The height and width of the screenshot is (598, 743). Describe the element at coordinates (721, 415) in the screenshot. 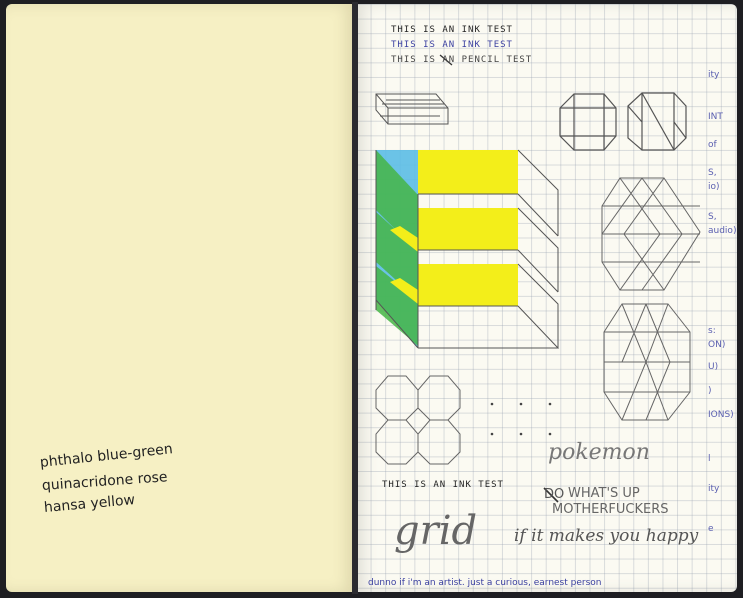

I see `margin-note: IONS)` at that location.